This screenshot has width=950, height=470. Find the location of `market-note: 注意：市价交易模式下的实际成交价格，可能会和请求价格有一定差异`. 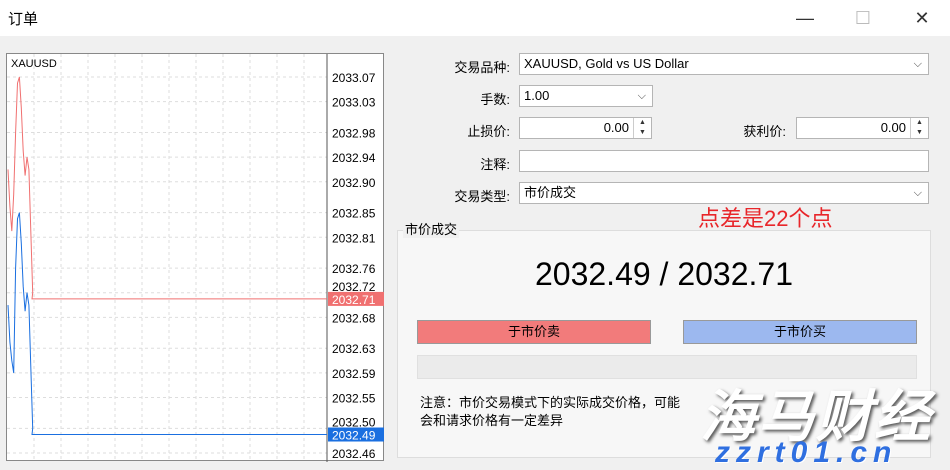

market-note: 注意：市价交易模式下的实际成交价格，可能会和请求价格有一定差异 is located at coordinates (550, 411).